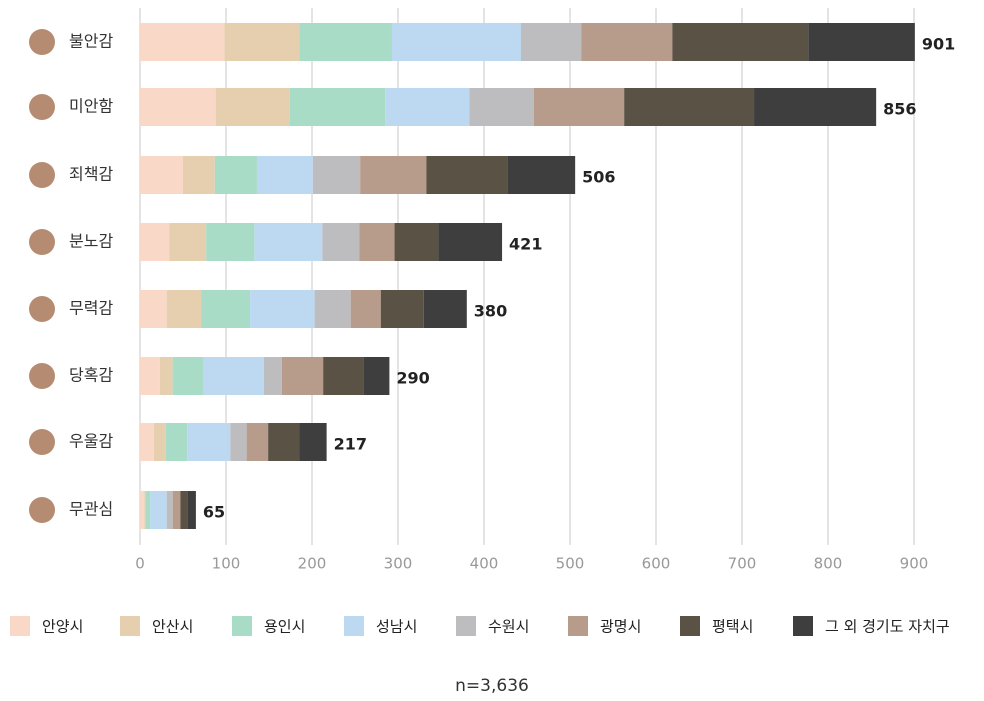 The width and height of the screenshot is (984, 701). What do you see at coordinates (312, 564) in the screenshot?
I see `x-tick-label: 200` at bounding box center [312, 564].